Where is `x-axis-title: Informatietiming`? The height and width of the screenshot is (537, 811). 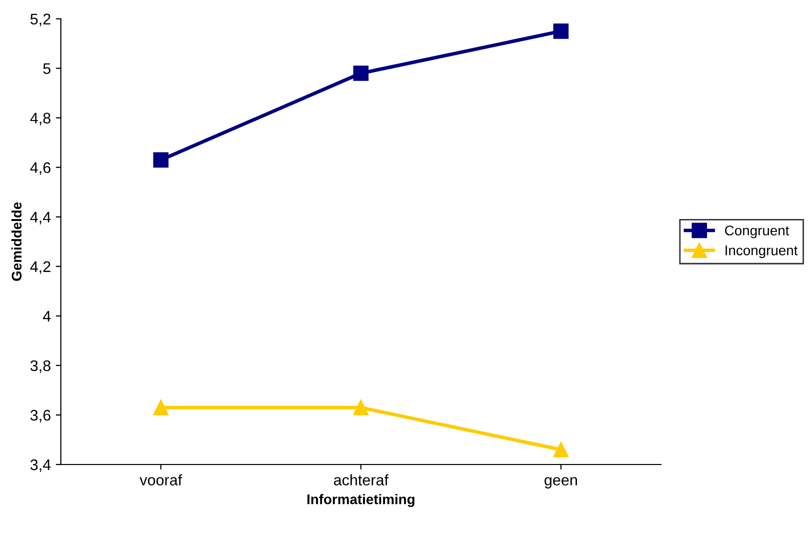
x-axis-title: Informatietiming is located at coordinates (360, 501).